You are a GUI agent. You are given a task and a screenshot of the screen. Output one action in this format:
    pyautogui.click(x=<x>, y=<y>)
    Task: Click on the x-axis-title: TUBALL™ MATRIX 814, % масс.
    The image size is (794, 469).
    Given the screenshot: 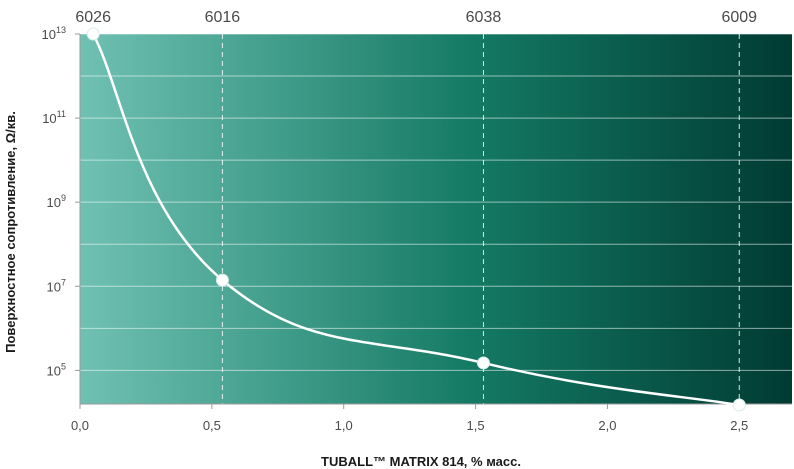 What is the action you would take?
    pyautogui.click(x=421, y=461)
    